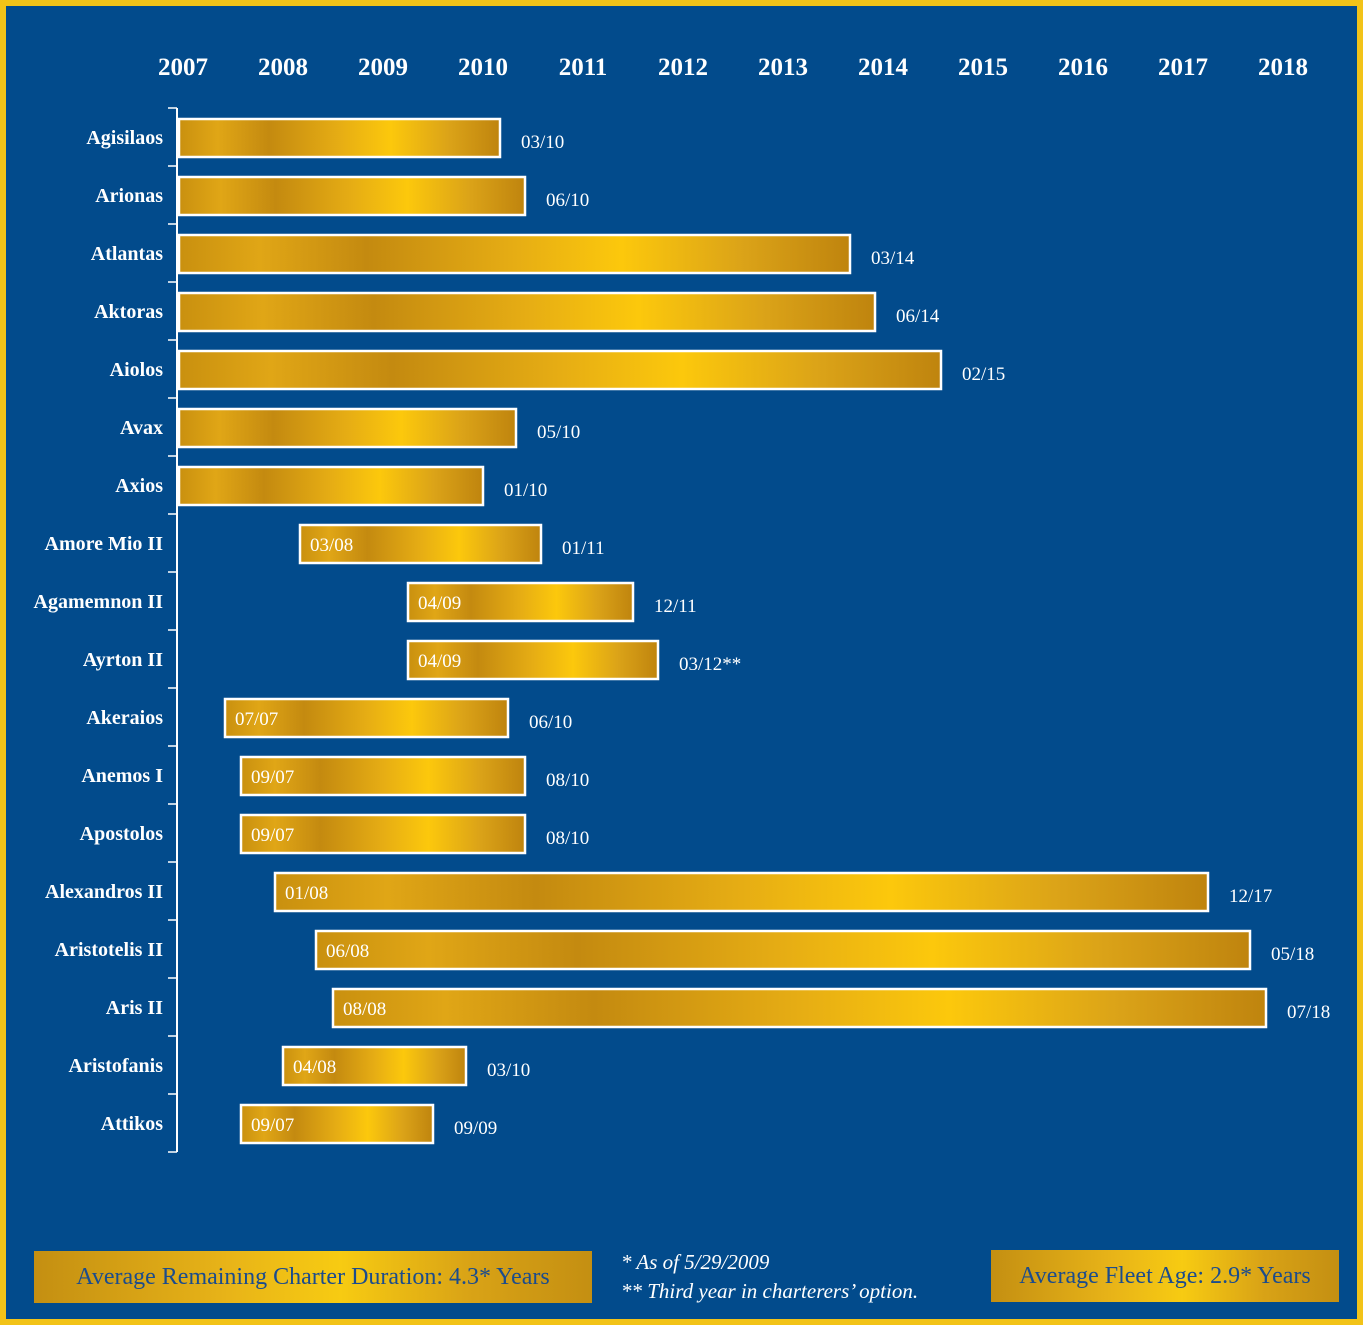  I want to click on avg-fleet-age-badge: Average Fleet Age: 2.9* Years, so click(1165, 1276).